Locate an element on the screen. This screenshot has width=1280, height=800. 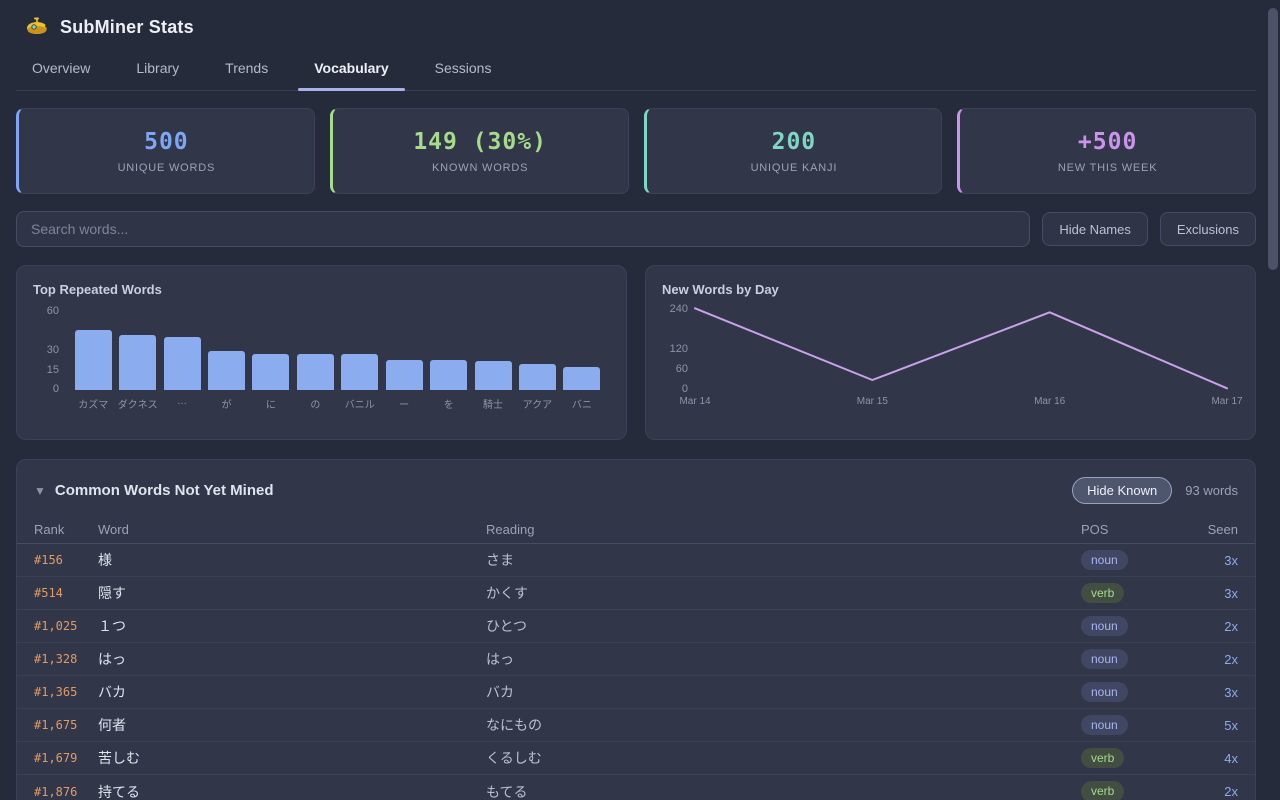
word-cell: 隠す is located at coordinates (112, 593).